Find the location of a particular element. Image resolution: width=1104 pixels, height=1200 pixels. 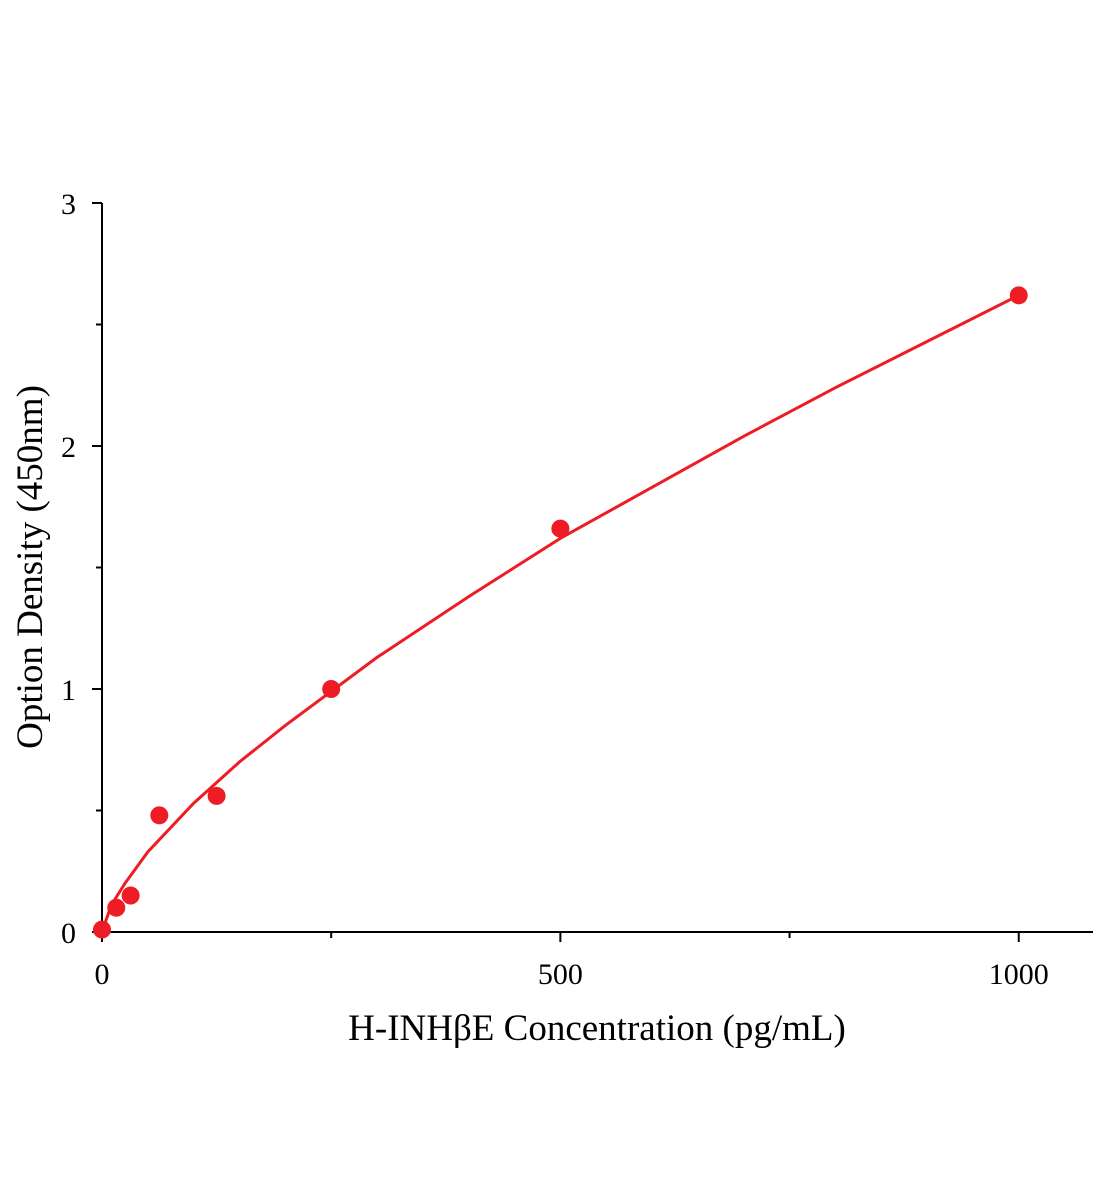

x-axis-label: H-INHβE Concentration (pg/mL) is located at coordinates (597, 1028).